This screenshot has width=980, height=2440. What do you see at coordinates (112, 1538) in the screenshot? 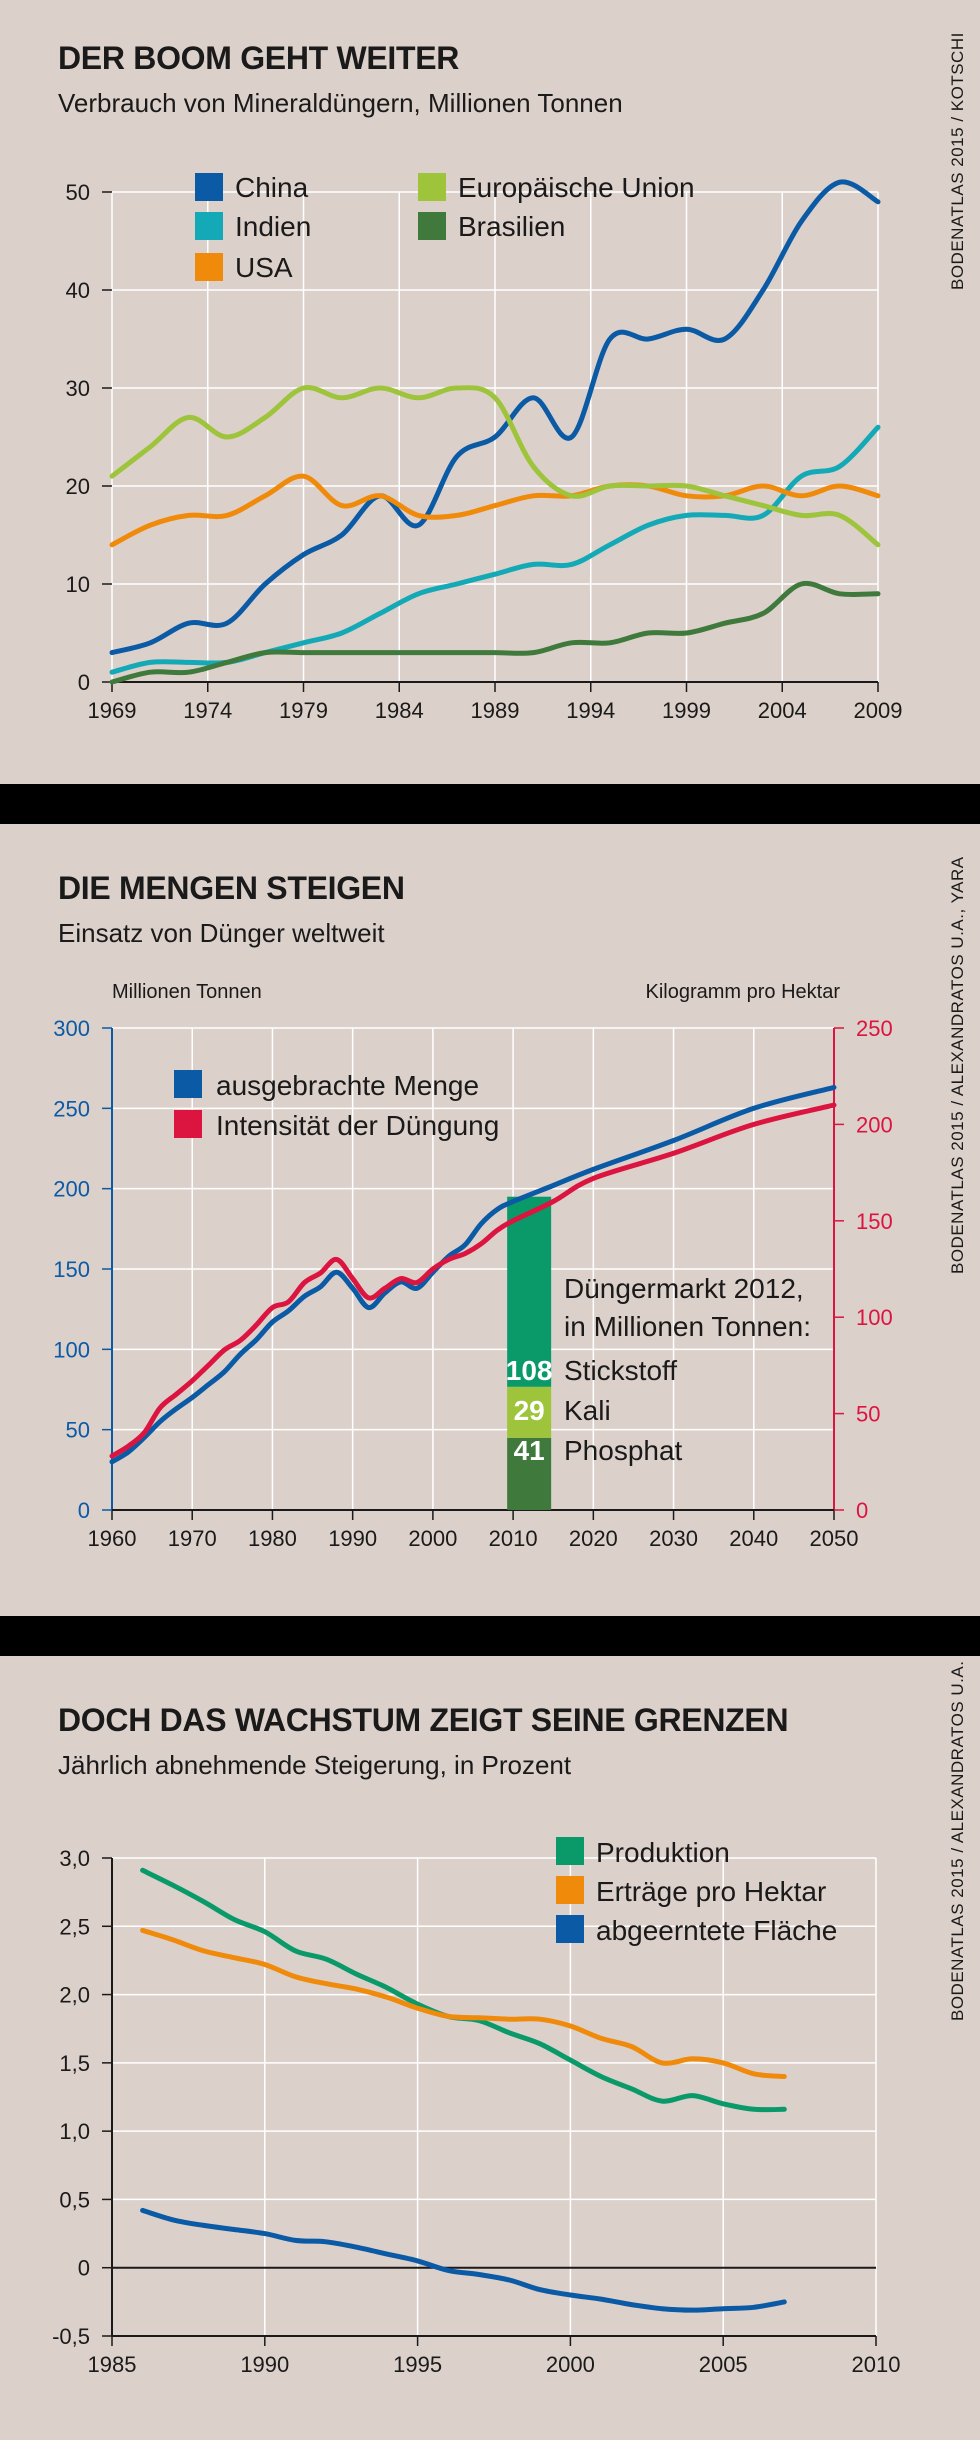
I see `x-tick-label: 1960` at bounding box center [112, 1538].